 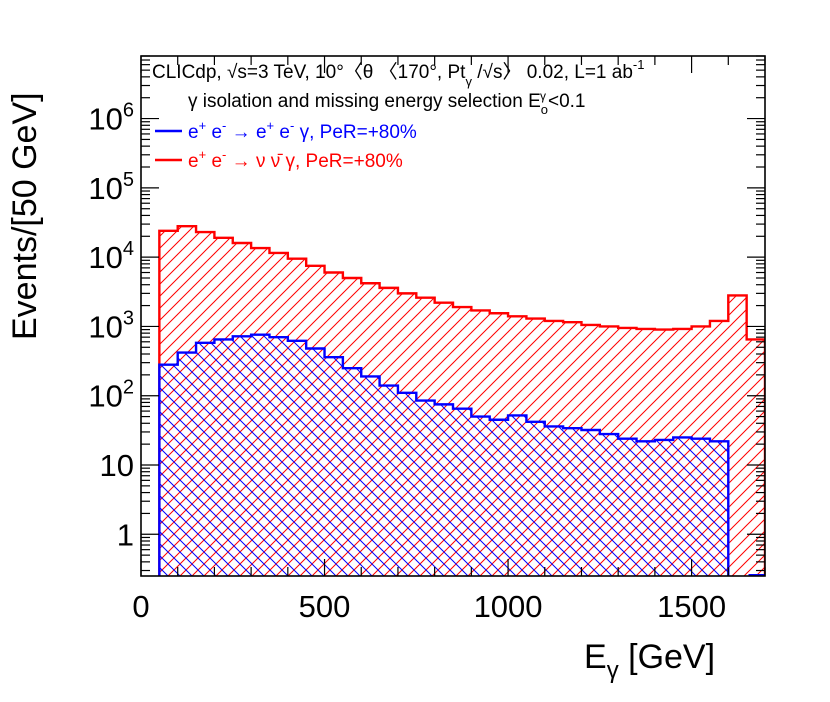 What do you see at coordinates (111, 325) in the screenshot?
I see `y-tick-label: 10³` at bounding box center [111, 325].